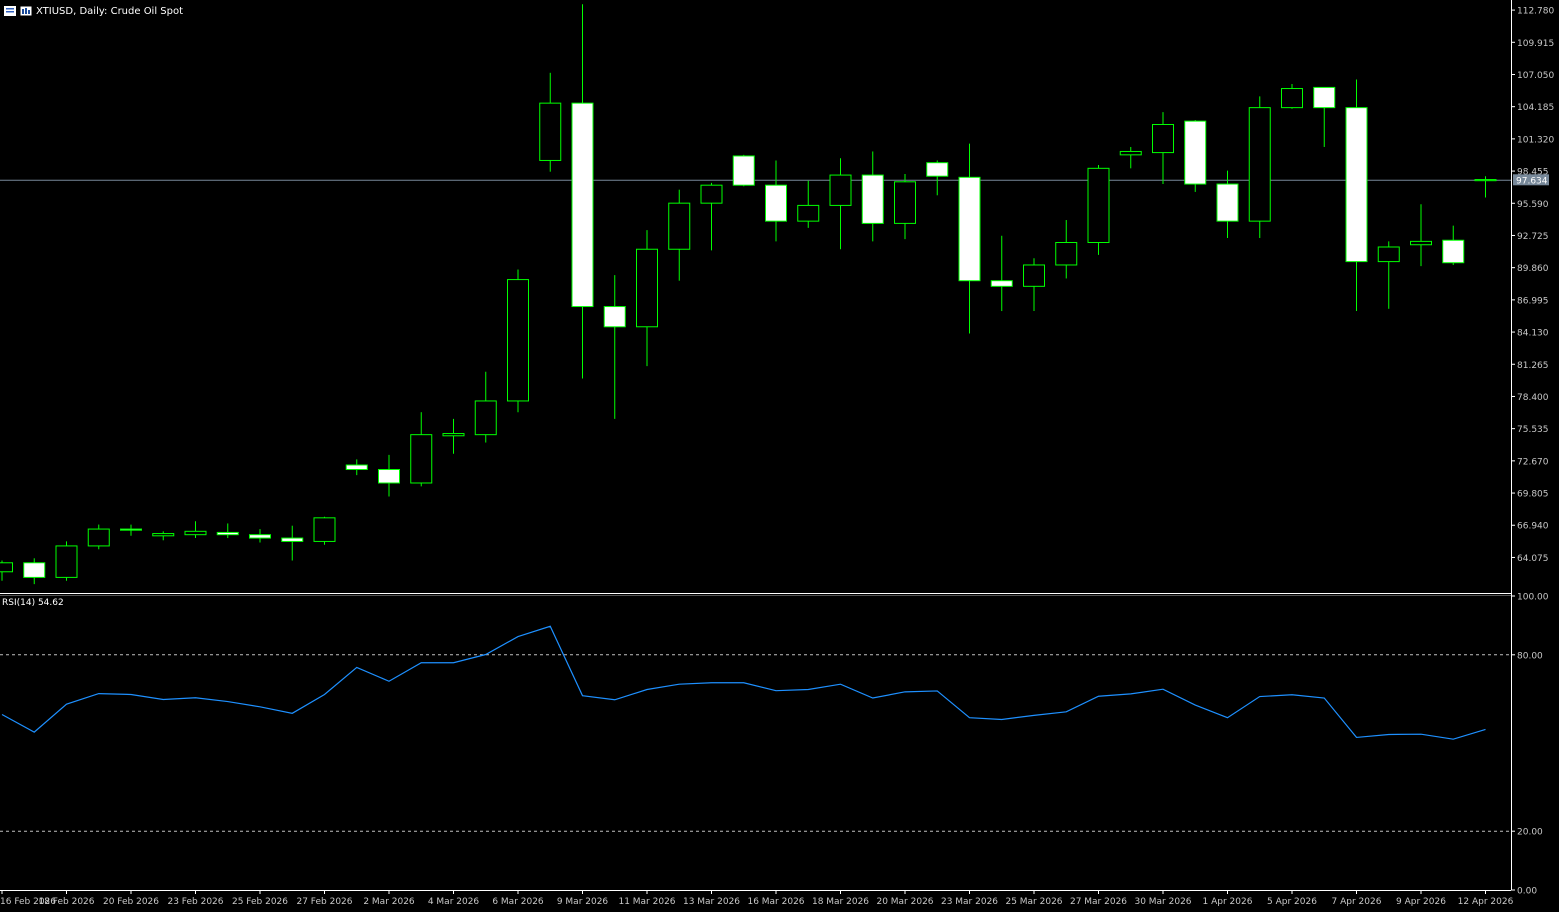 Image resolution: width=1559 pixels, height=912 pixels. Describe the element at coordinates (1535, 108) in the screenshot. I see `price-tick-label: 104.185` at that location.